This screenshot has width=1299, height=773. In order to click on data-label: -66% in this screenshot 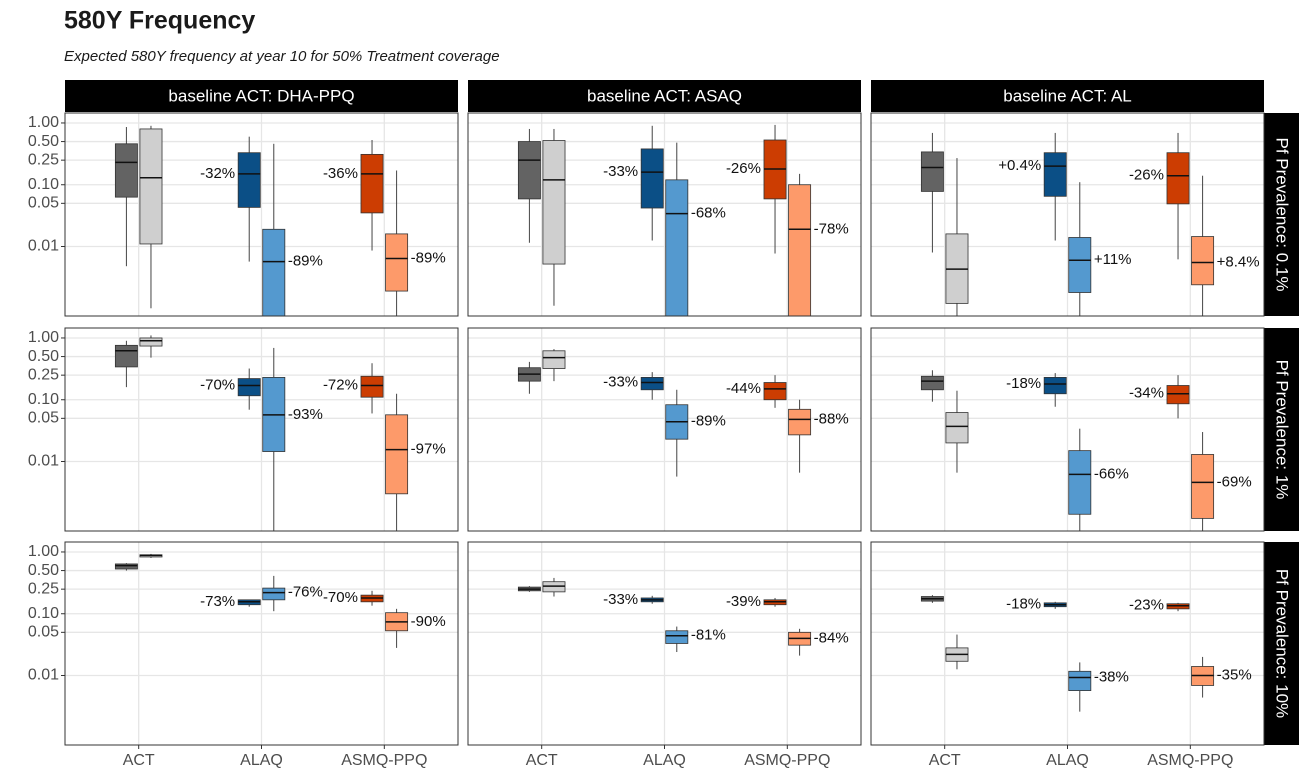, I will do `click(1111, 473)`.